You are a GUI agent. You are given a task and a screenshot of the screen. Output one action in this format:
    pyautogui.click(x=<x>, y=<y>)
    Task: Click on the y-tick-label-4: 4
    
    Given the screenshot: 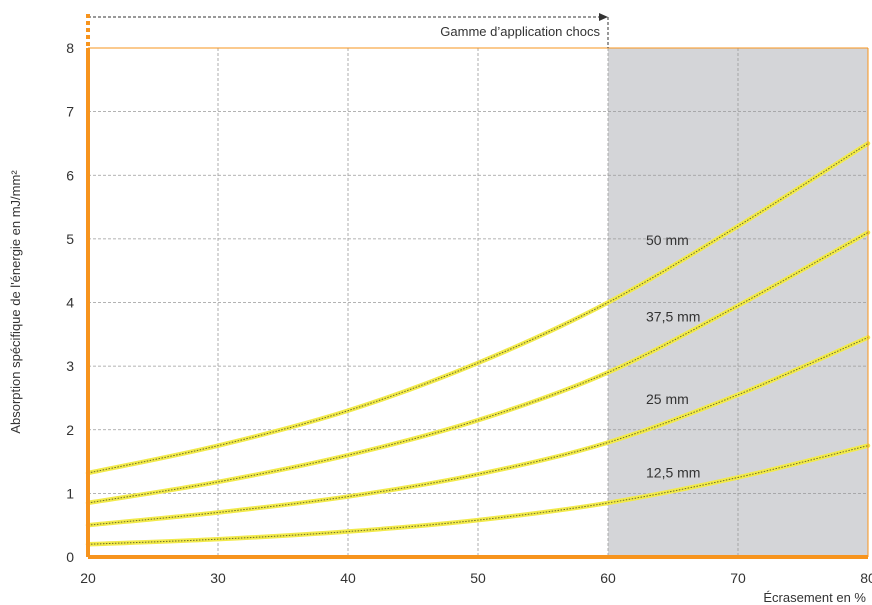 What is the action you would take?
    pyautogui.click(x=70, y=303)
    